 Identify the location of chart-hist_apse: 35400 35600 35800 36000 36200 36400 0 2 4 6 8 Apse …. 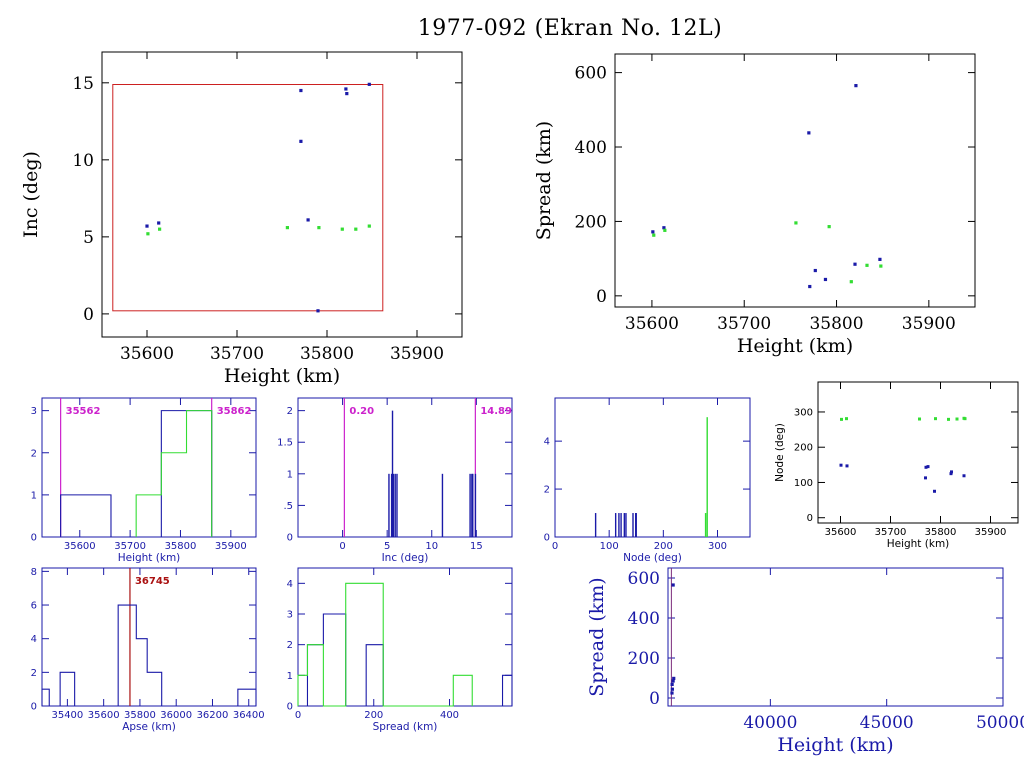
(148, 650).